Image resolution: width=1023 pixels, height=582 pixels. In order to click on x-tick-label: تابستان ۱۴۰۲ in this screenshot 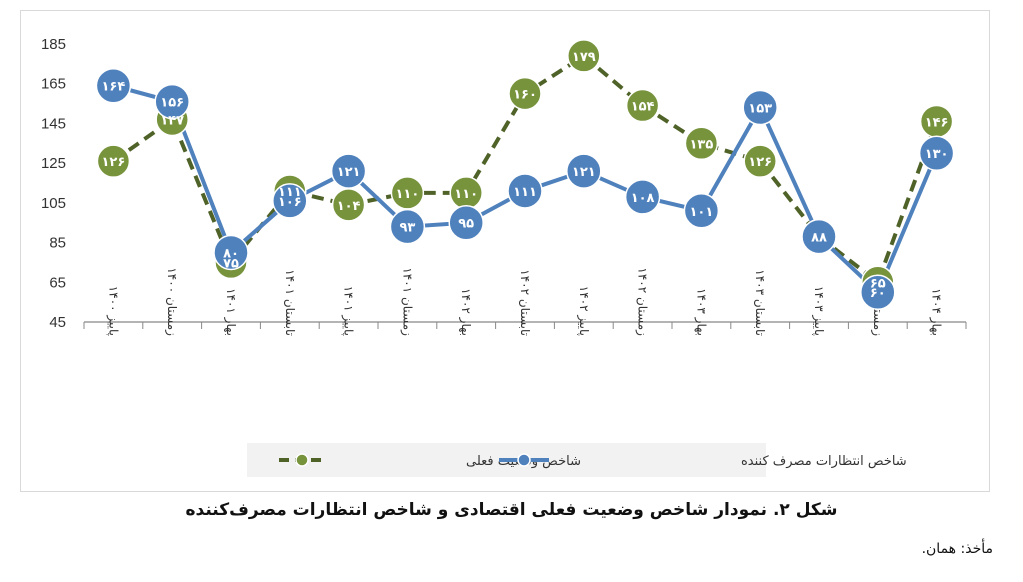, I will do `click(525, 302)`.